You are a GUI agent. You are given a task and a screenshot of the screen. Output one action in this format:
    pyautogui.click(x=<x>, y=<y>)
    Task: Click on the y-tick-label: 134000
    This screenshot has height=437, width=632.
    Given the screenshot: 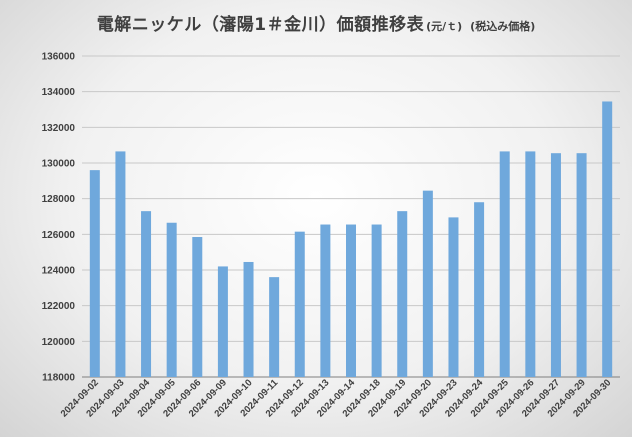 What is the action you would take?
    pyautogui.click(x=59, y=92)
    